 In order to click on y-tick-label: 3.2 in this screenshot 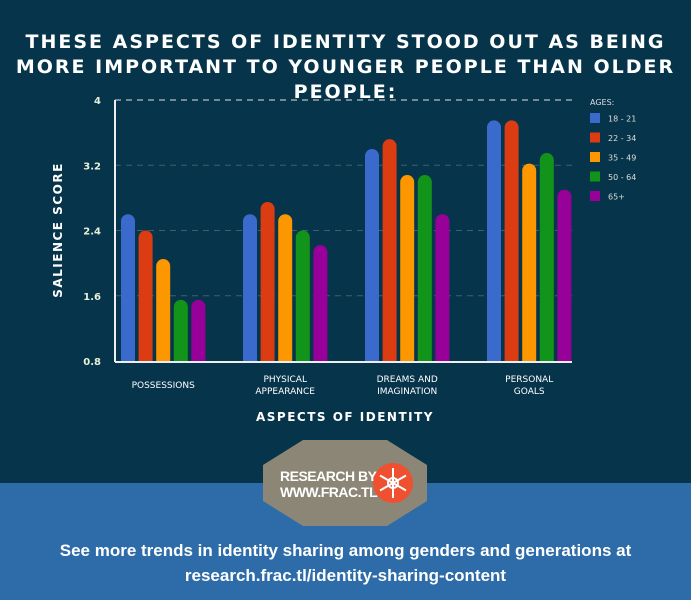, I will do `click(92, 166)`.